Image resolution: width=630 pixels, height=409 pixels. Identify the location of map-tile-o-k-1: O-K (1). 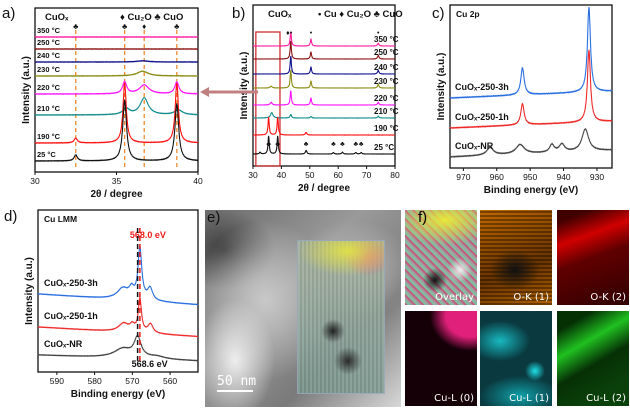
(516, 257).